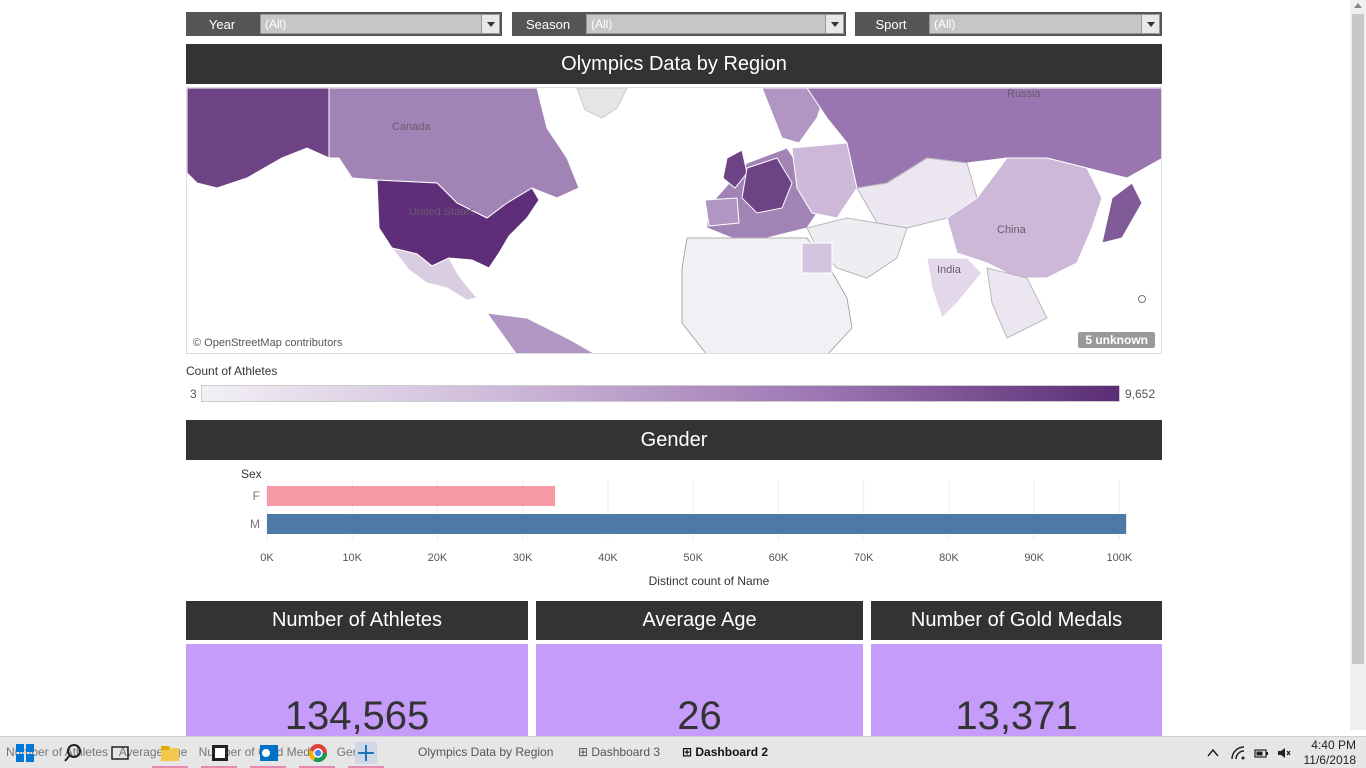  I want to click on legend-title: Count of Athletes, so click(232, 371).